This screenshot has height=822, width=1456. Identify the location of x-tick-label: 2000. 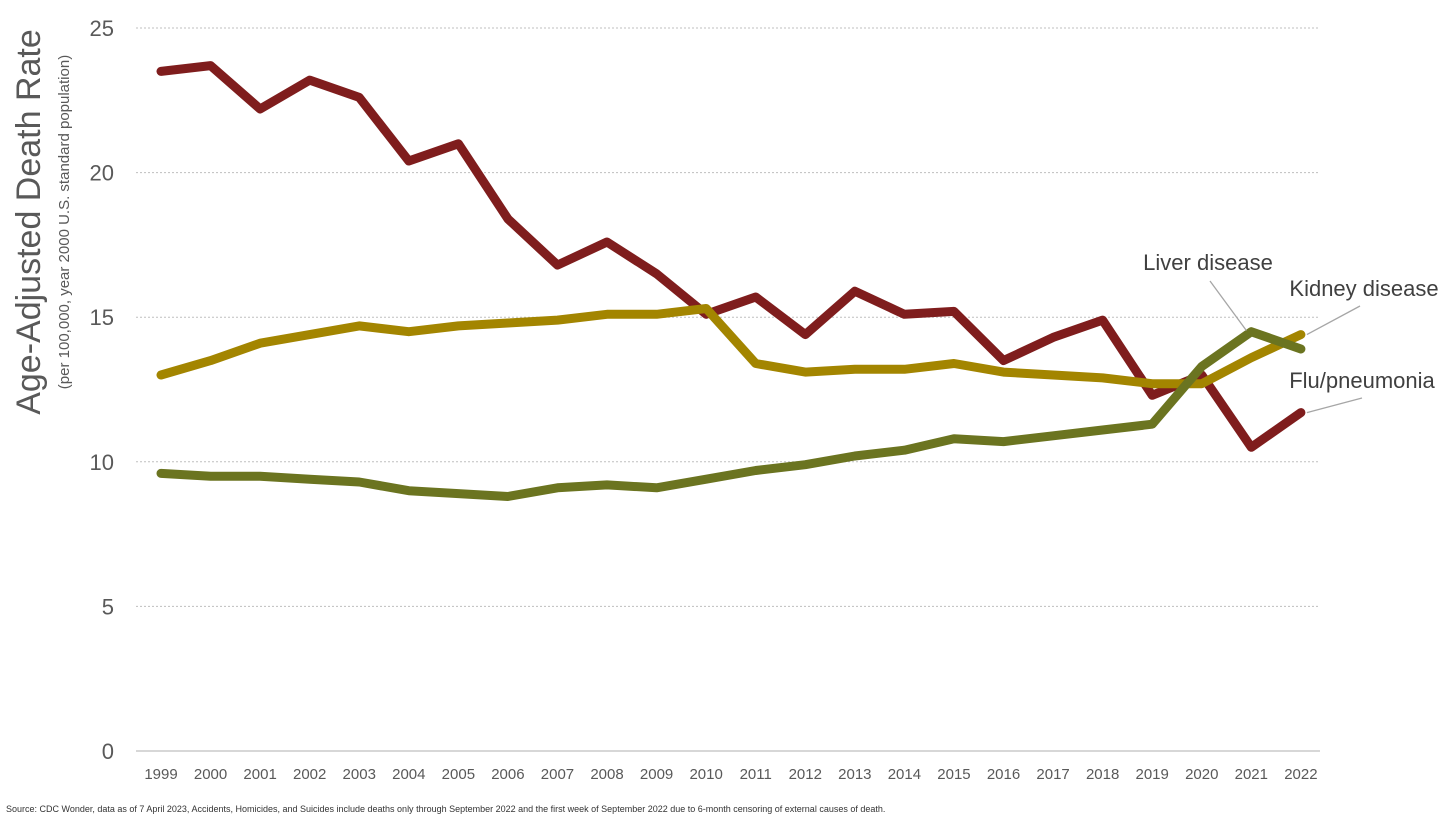
(210, 774).